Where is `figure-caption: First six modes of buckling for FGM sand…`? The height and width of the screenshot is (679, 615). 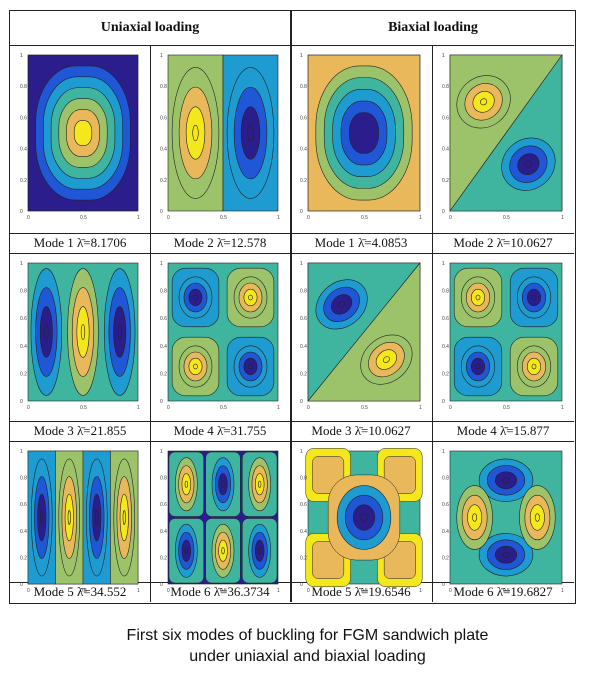
figure-caption: First six modes of buckling for FGM sand… is located at coordinates (307, 646).